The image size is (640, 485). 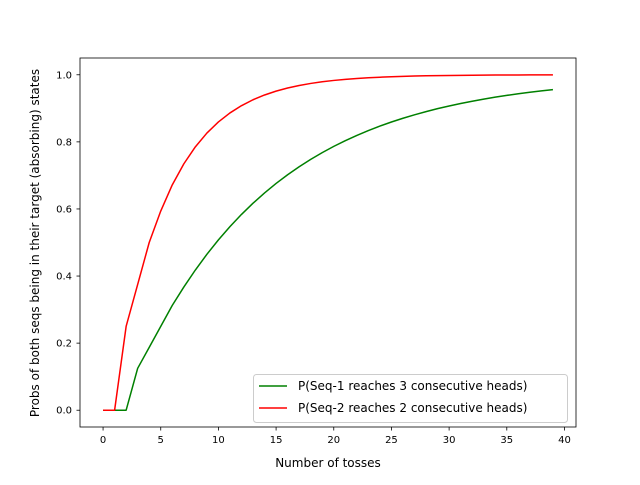 What do you see at coordinates (328, 463) in the screenshot?
I see `x-axis-label: Number of tosses` at bounding box center [328, 463].